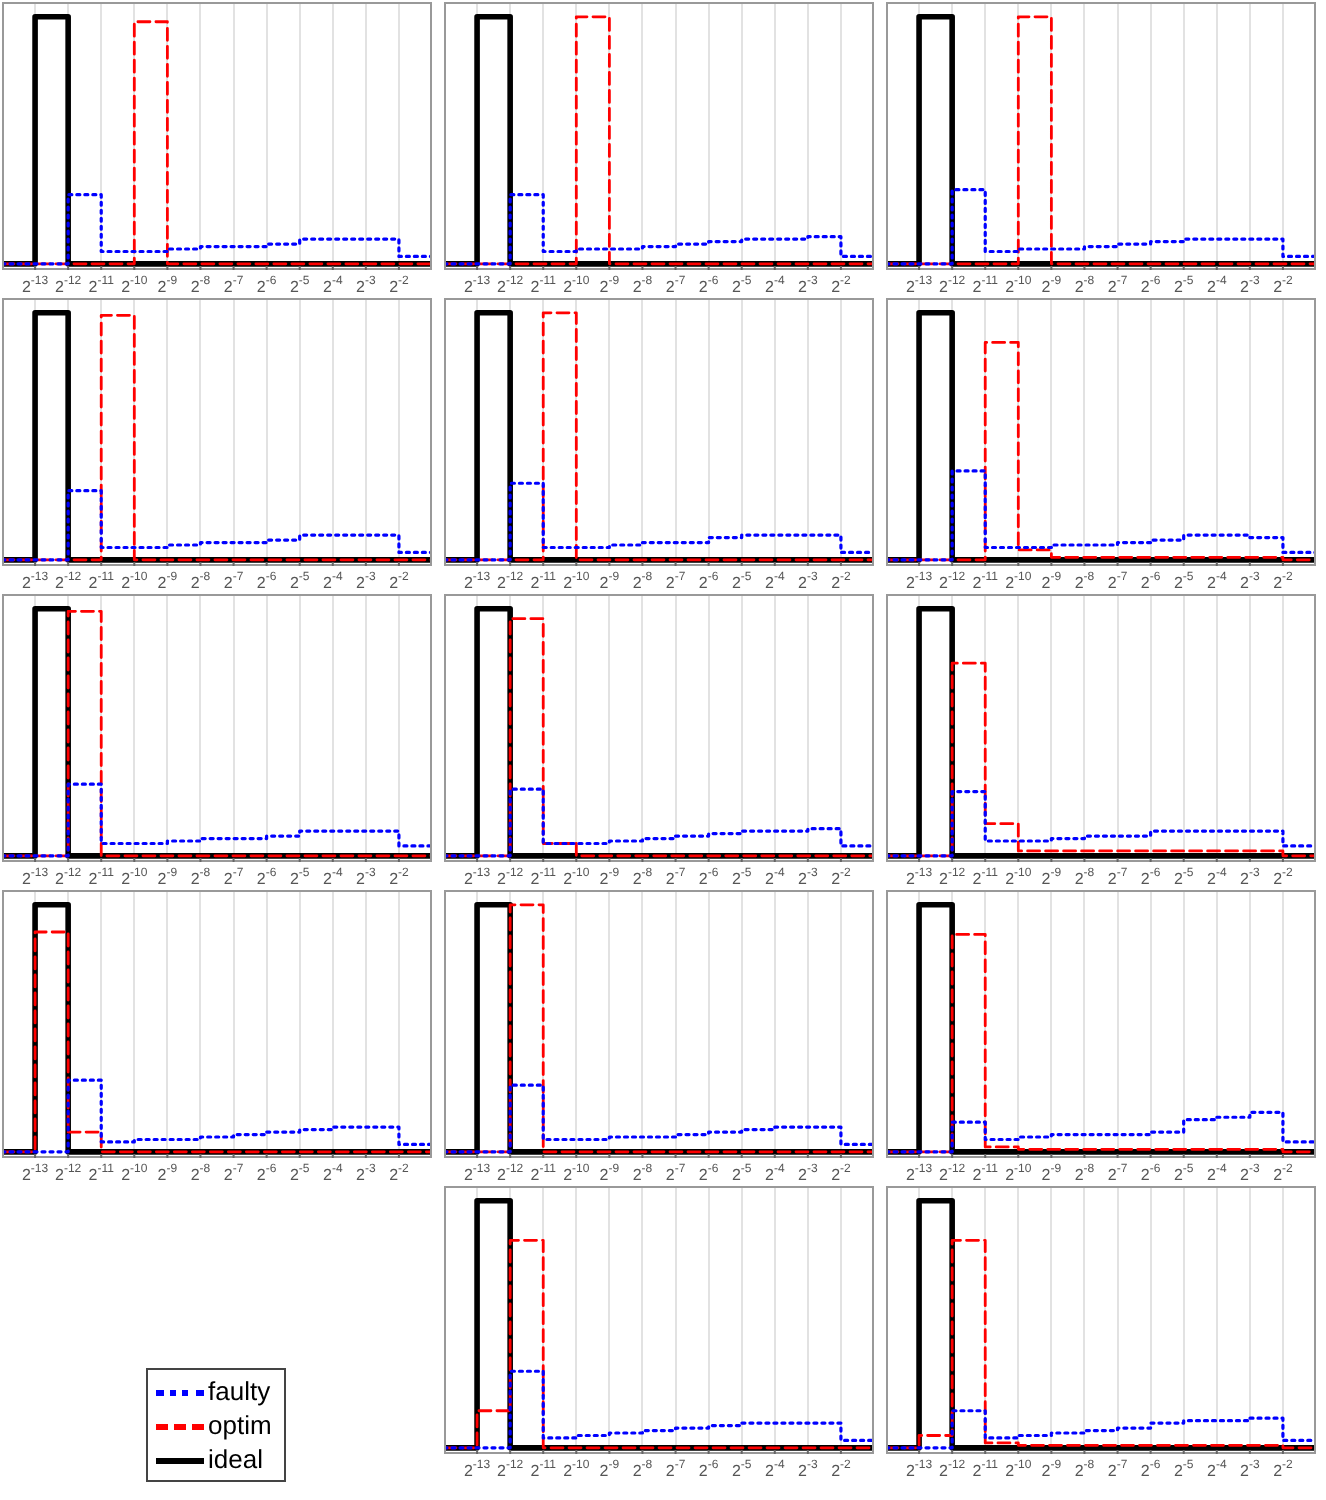 The image size is (1326, 1500). What do you see at coordinates (239, 1391) in the screenshot?
I see `legend-label: faulty` at bounding box center [239, 1391].